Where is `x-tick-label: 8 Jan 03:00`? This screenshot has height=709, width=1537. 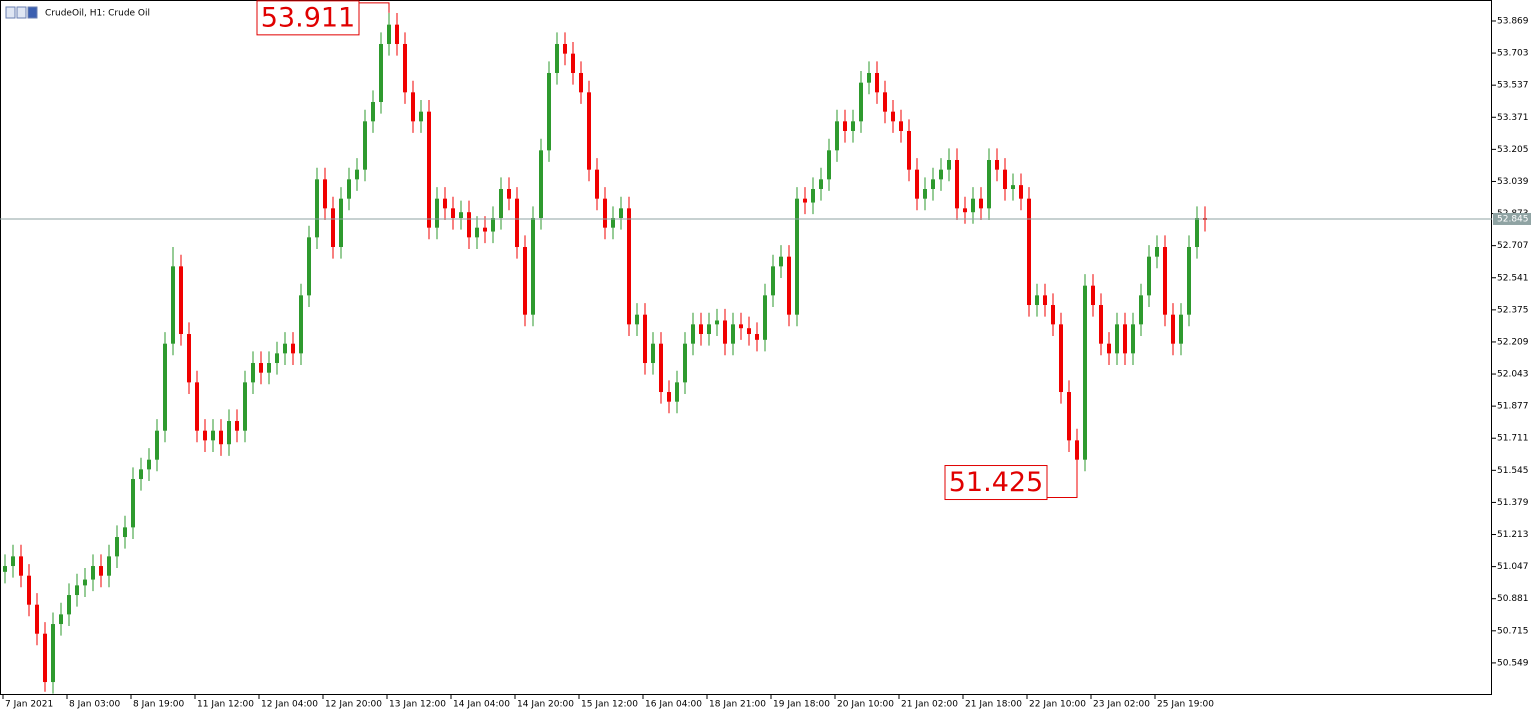
x-tick-label: 8 Jan 03:00 is located at coordinates (95, 704).